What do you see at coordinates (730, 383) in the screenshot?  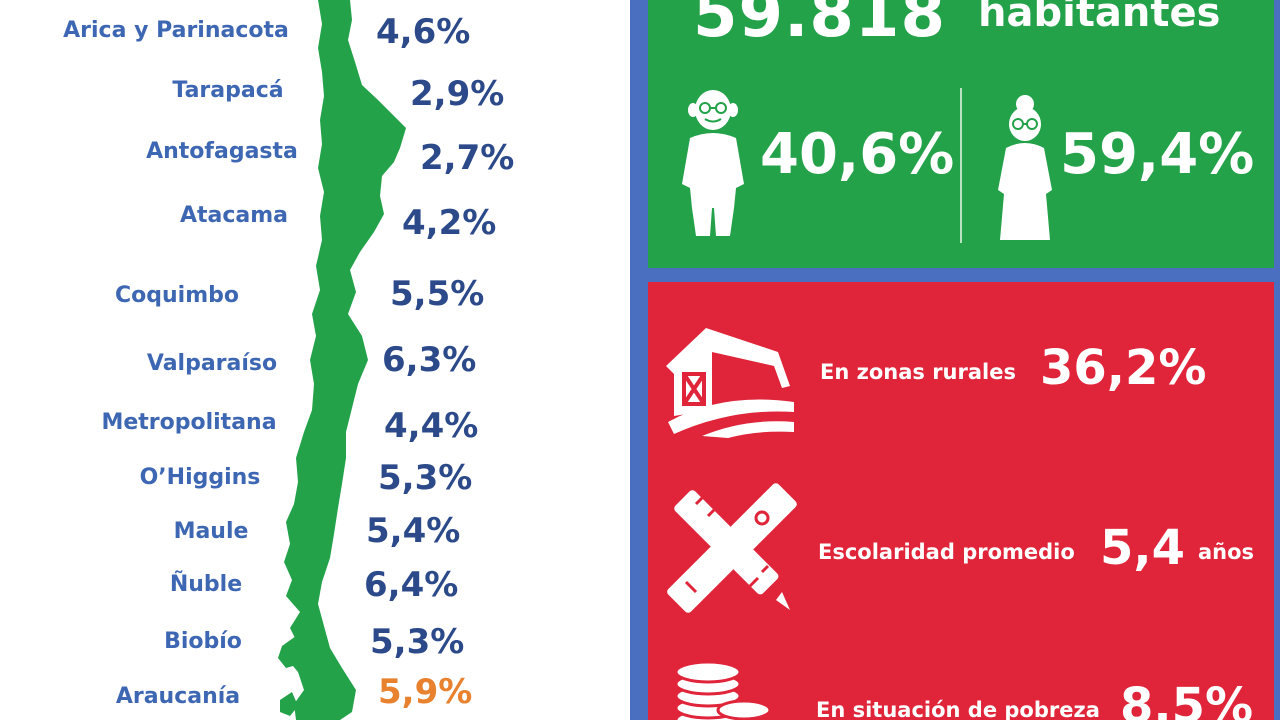 I see `barn-icon` at bounding box center [730, 383].